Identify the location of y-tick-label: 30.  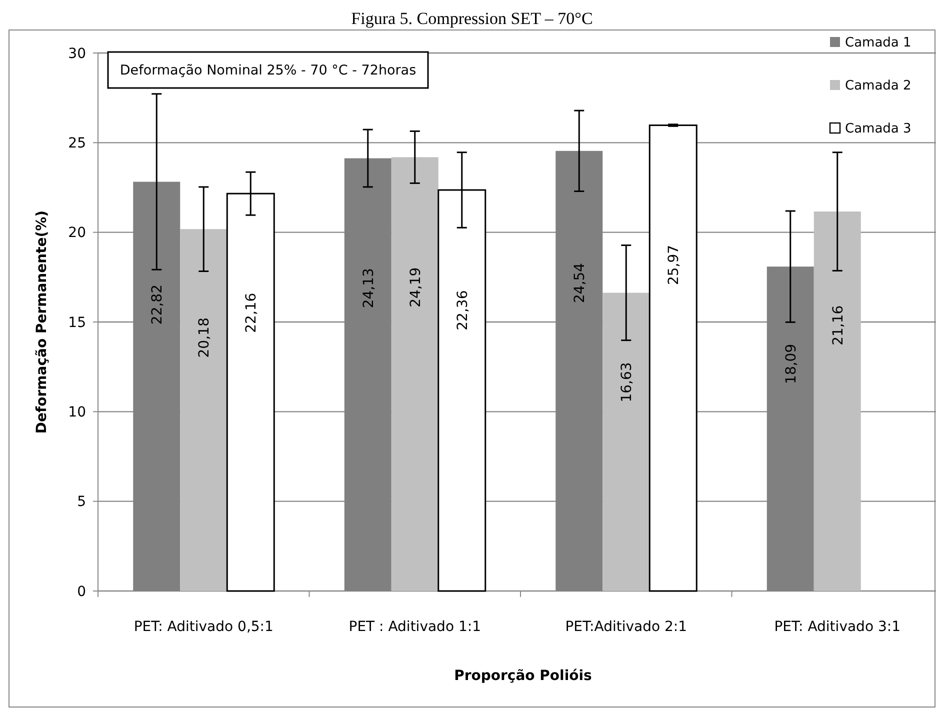
(77, 54).